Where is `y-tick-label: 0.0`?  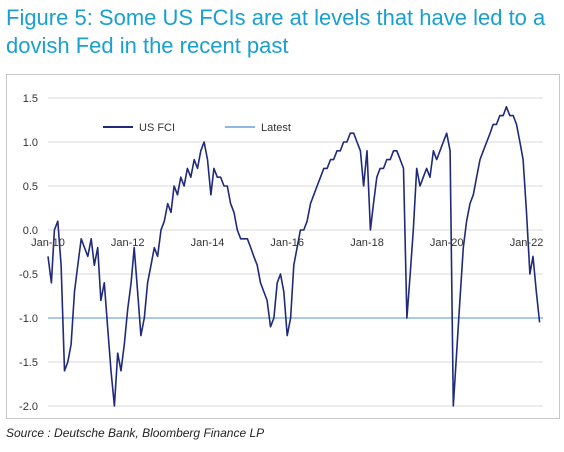
y-tick-label: 0.0 is located at coordinates (30, 231).